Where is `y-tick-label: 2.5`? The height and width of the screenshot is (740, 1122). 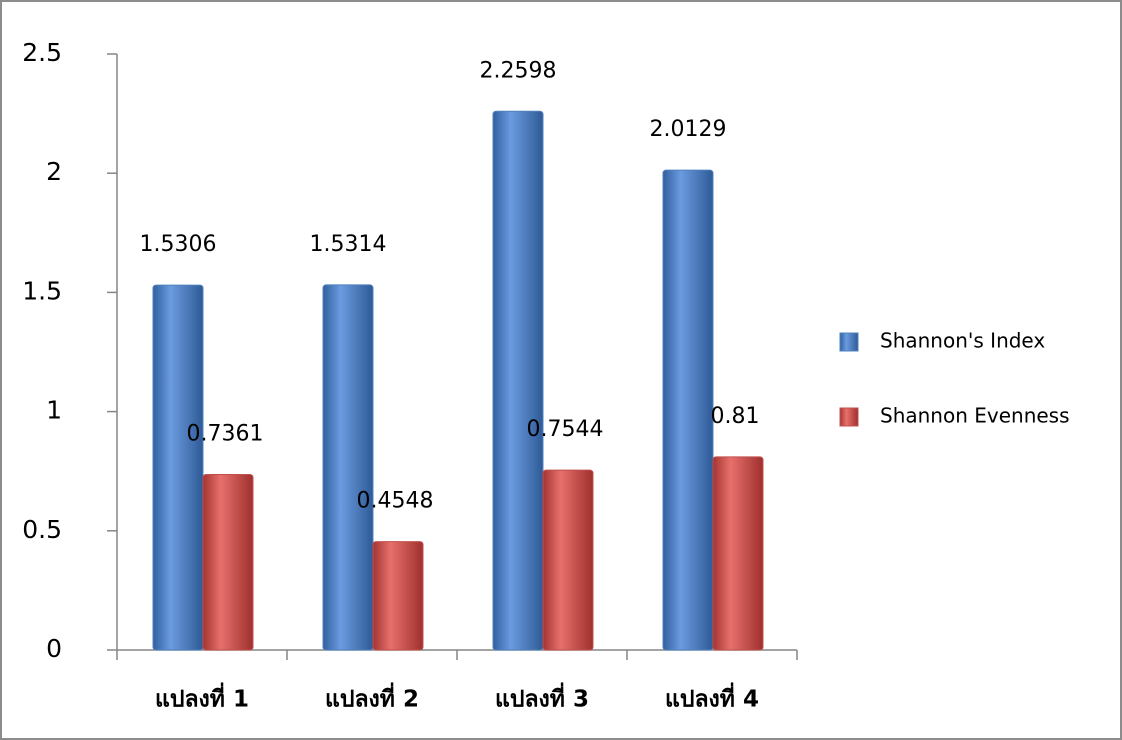 y-tick-label: 2.5 is located at coordinates (42, 52).